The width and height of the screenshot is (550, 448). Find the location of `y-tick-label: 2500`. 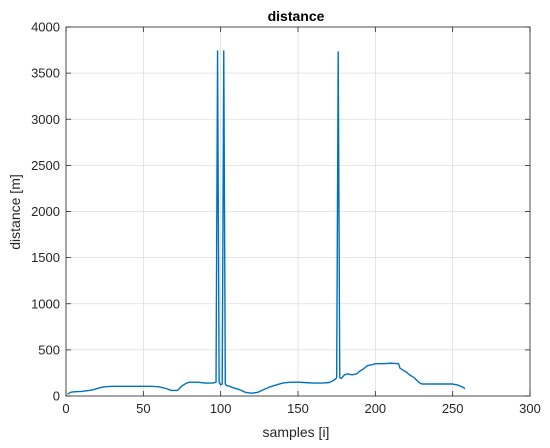

y-tick-label: 2500 is located at coordinates (45, 165).